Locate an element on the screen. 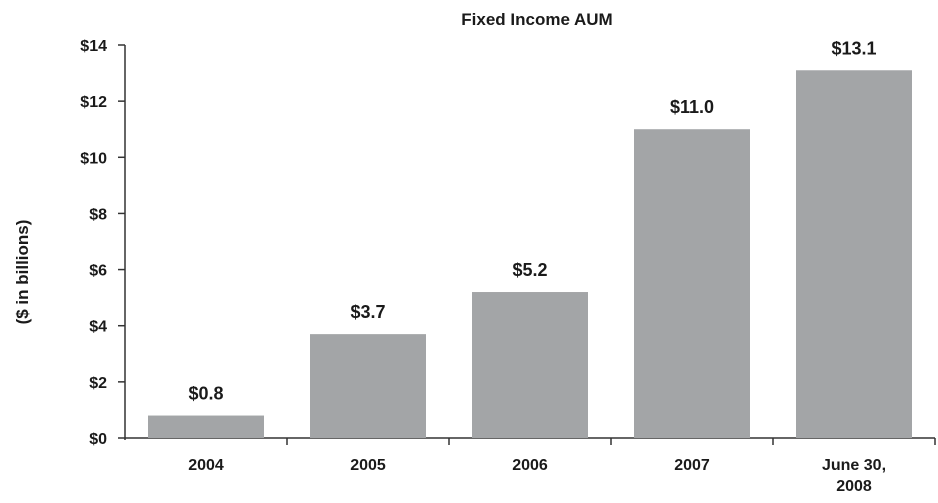  x-axis-ticks is located at coordinates (611, 441).